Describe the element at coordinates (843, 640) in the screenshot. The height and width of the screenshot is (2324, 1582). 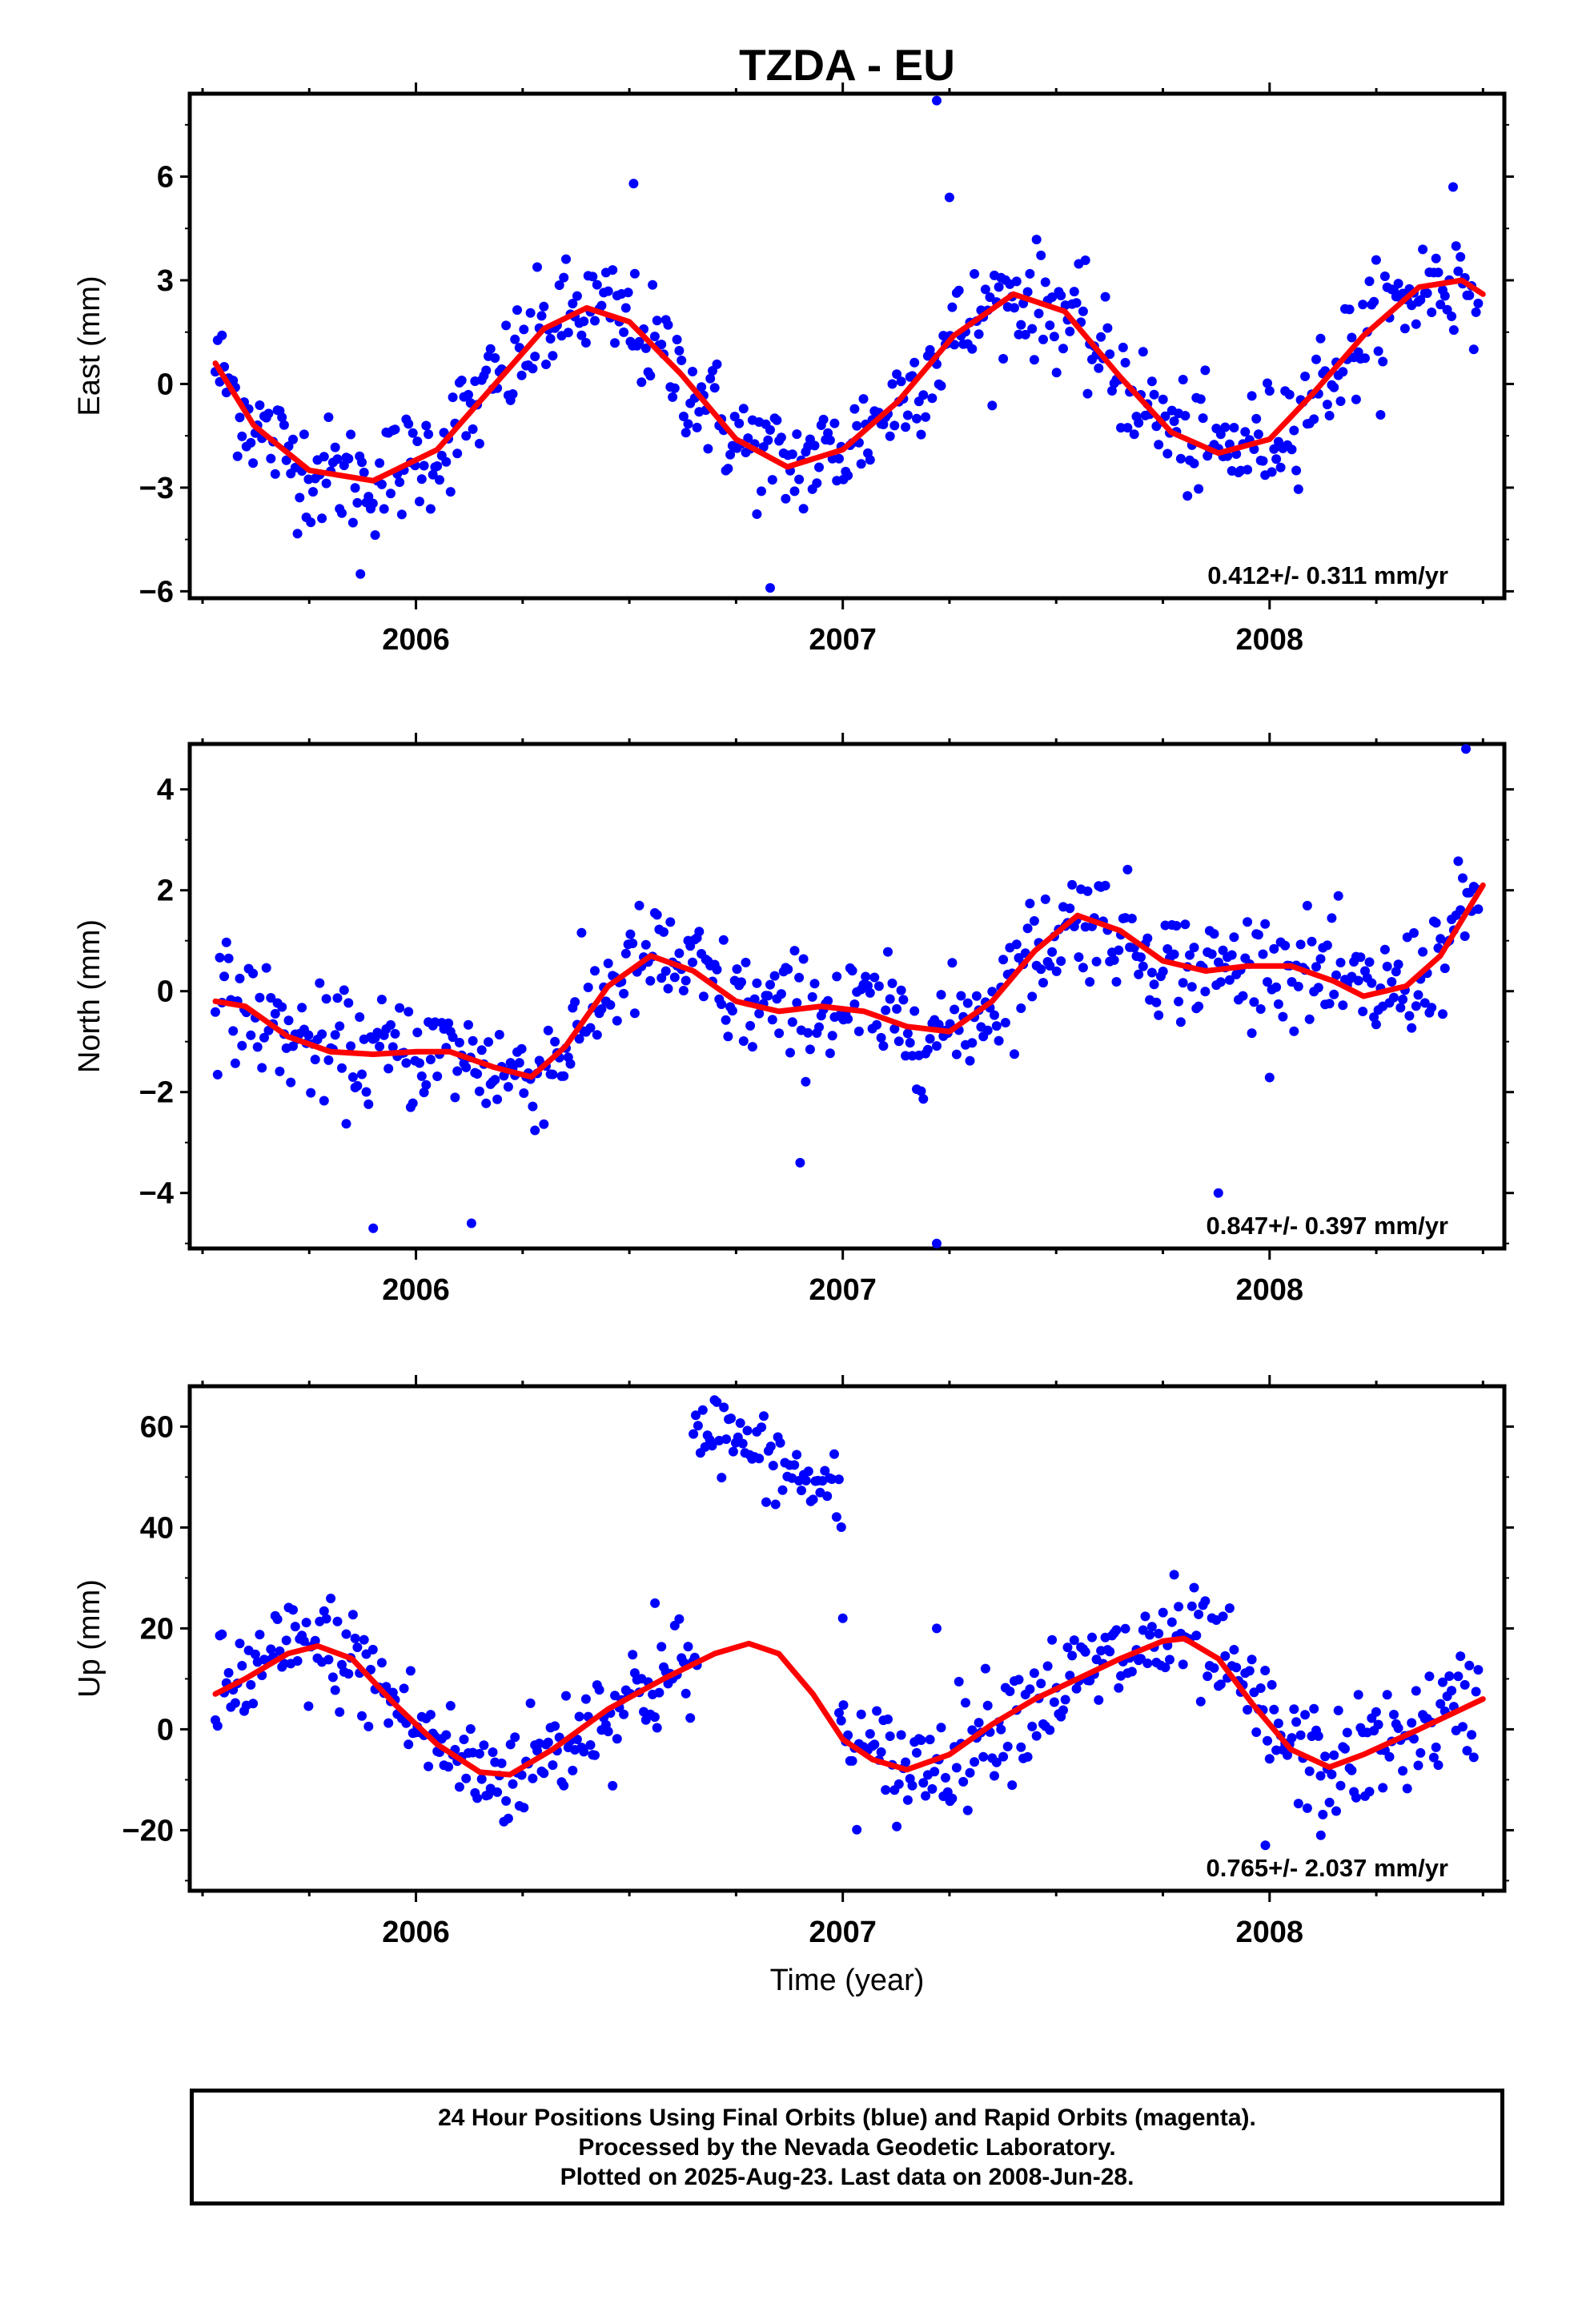
I see `x-tick-label: 2007` at that location.